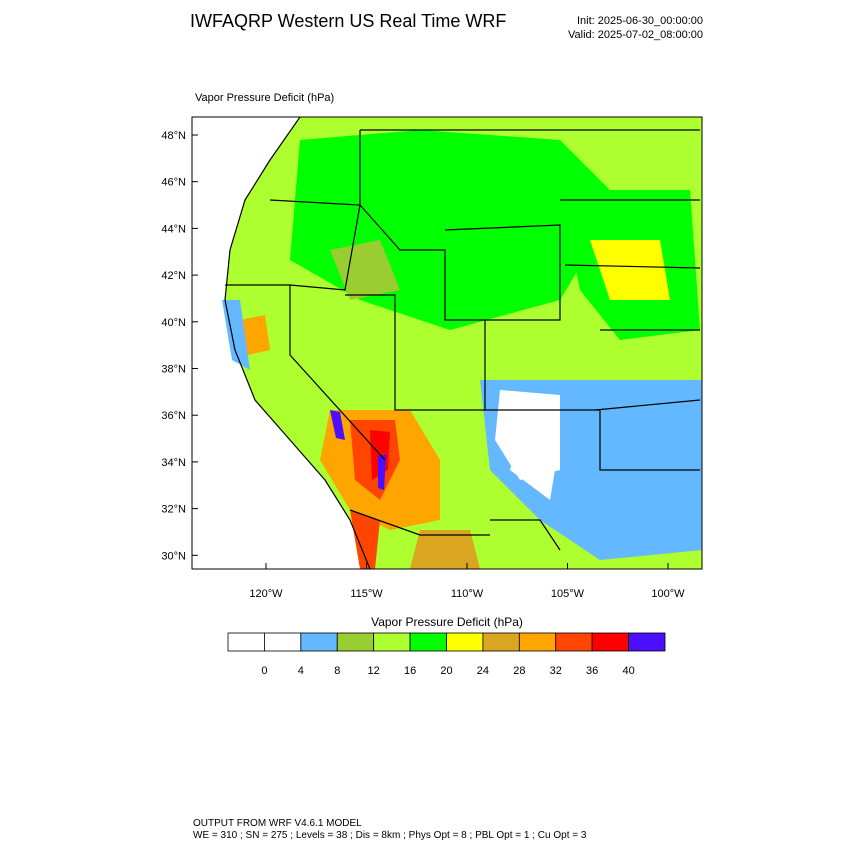 The height and width of the screenshot is (850, 850). Describe the element at coordinates (173, 323) in the screenshot. I see `lat-label: 40°N` at that location.